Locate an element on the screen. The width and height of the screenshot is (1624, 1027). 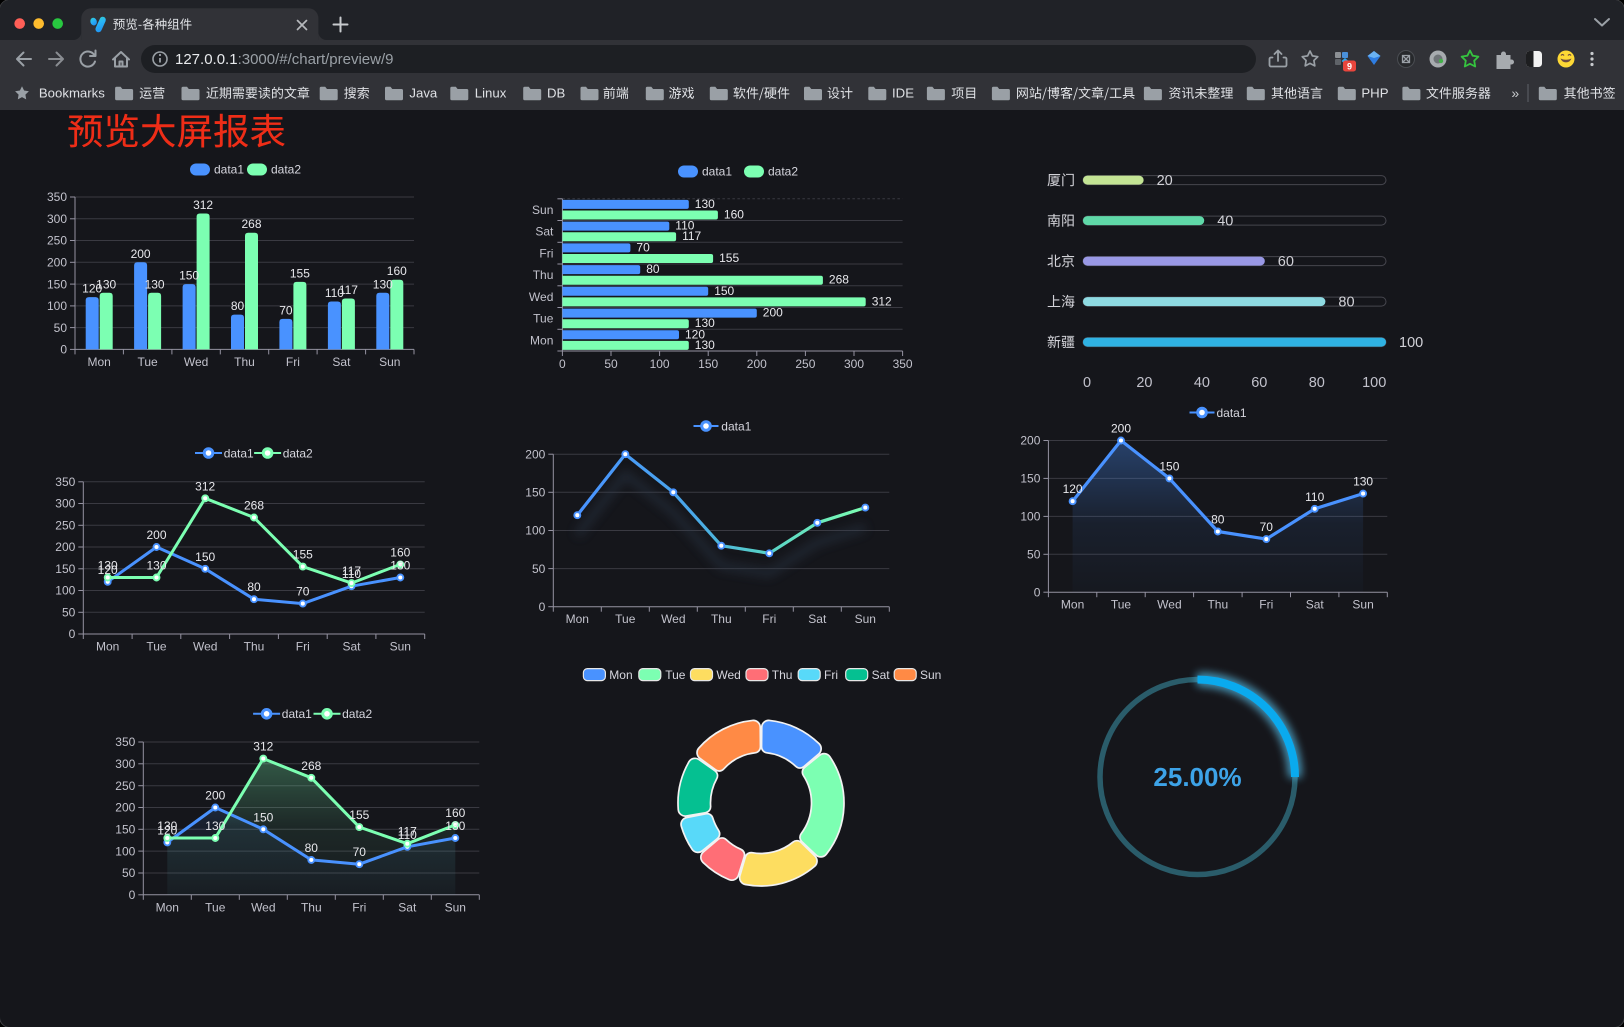
svg-text: Mon is located at coordinates (541, 340).